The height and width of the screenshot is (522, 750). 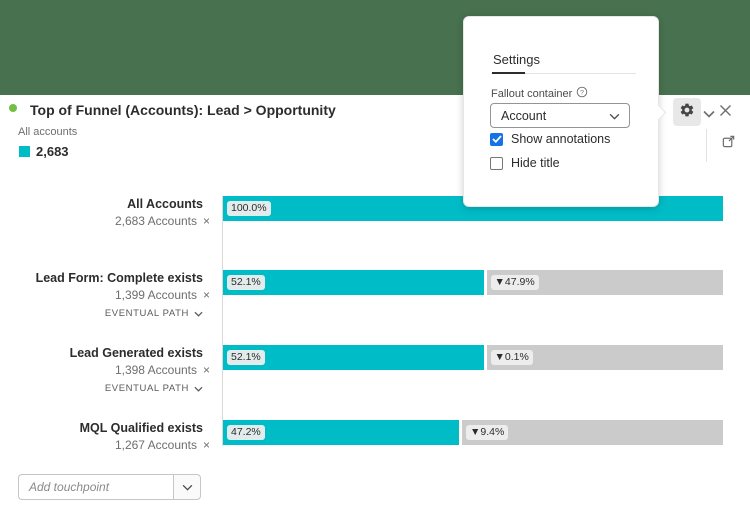 I want to click on open-in-new-button, so click(x=728, y=144).